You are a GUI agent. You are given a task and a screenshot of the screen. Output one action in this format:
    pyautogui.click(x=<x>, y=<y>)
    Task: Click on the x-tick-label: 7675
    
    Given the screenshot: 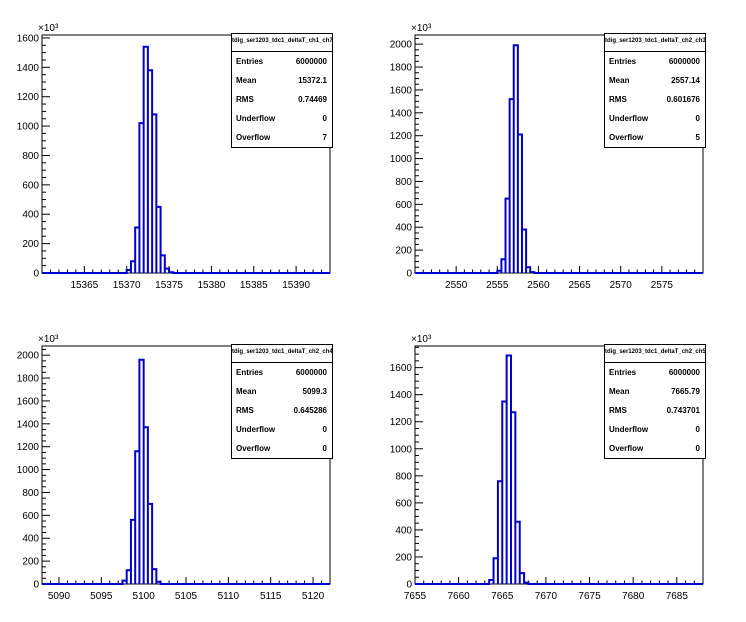 What is the action you would take?
    pyautogui.click(x=589, y=596)
    